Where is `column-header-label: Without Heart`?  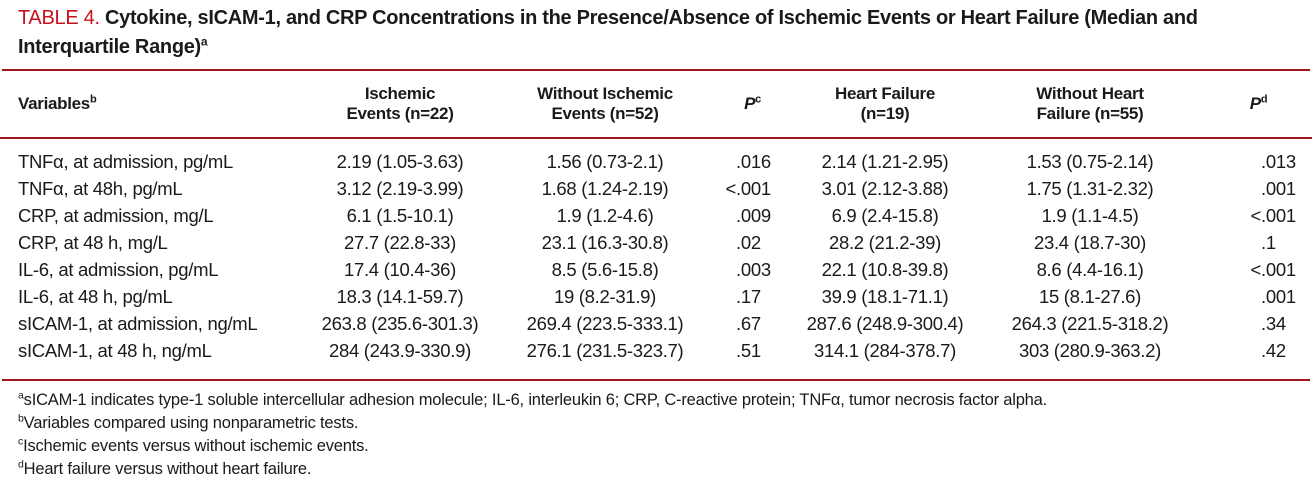 column-header-label: Without Heart is located at coordinates (1090, 93).